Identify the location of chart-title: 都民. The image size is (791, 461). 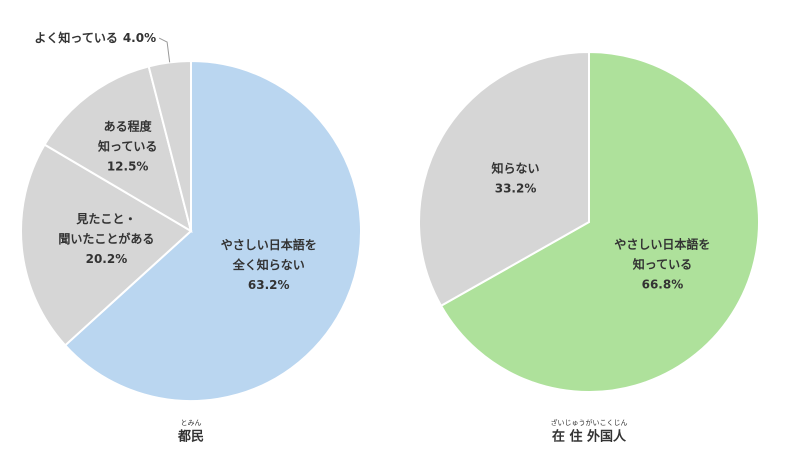
(190, 437).